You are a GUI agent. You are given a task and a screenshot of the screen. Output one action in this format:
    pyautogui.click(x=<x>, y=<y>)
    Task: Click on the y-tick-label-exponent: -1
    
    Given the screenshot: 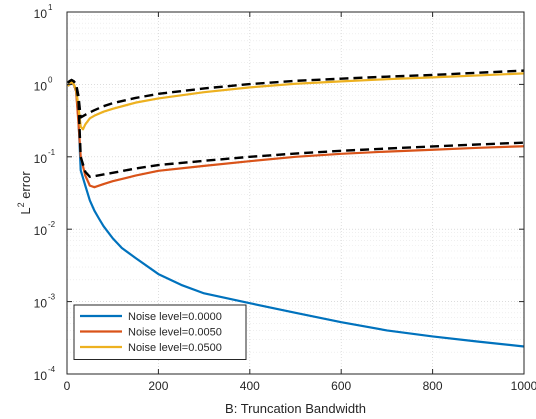 What is the action you would take?
    pyautogui.click(x=52, y=152)
    